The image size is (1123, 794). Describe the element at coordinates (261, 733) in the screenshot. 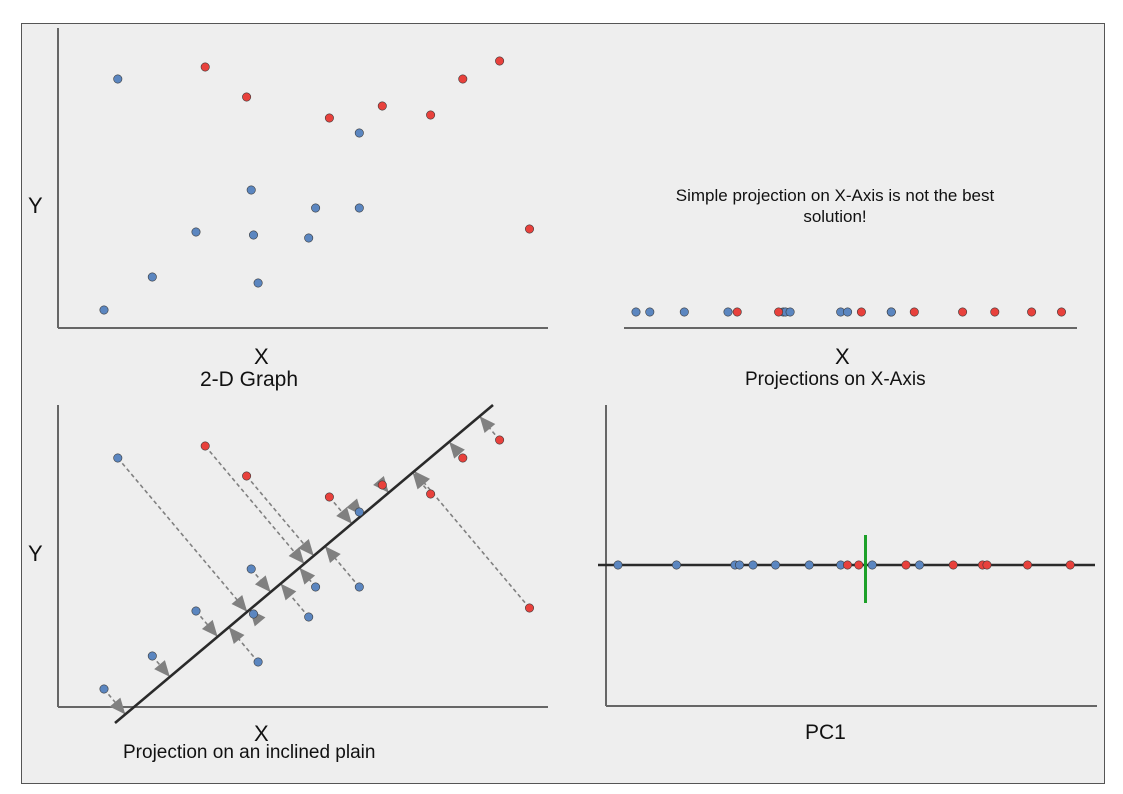

I see `inclined-x-label: X` at that location.